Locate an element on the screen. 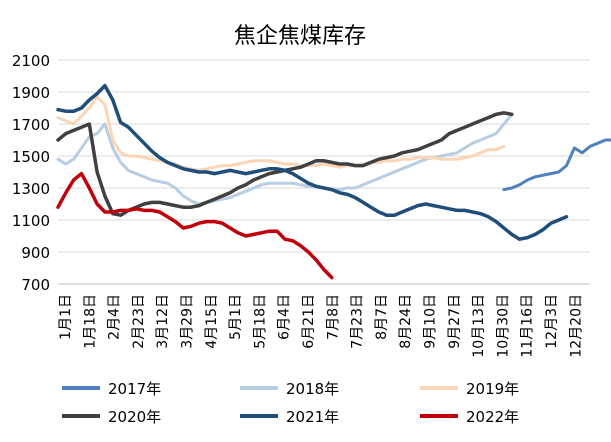 The width and height of the screenshot is (611, 442). legend-label: 2019年 is located at coordinates (492, 389).